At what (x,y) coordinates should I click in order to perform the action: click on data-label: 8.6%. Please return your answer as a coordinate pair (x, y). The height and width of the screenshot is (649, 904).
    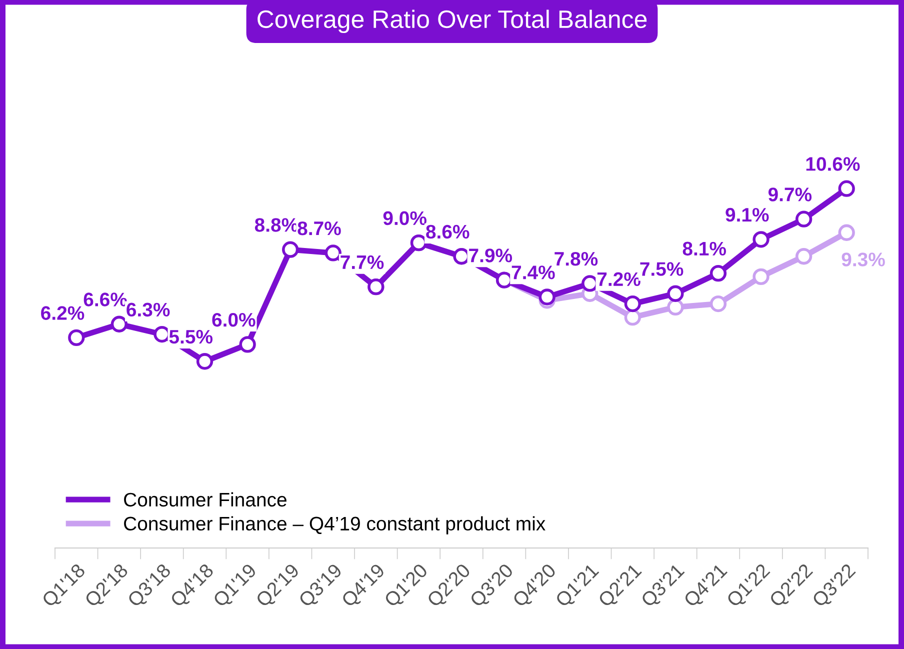
    Looking at the image, I should click on (448, 231).